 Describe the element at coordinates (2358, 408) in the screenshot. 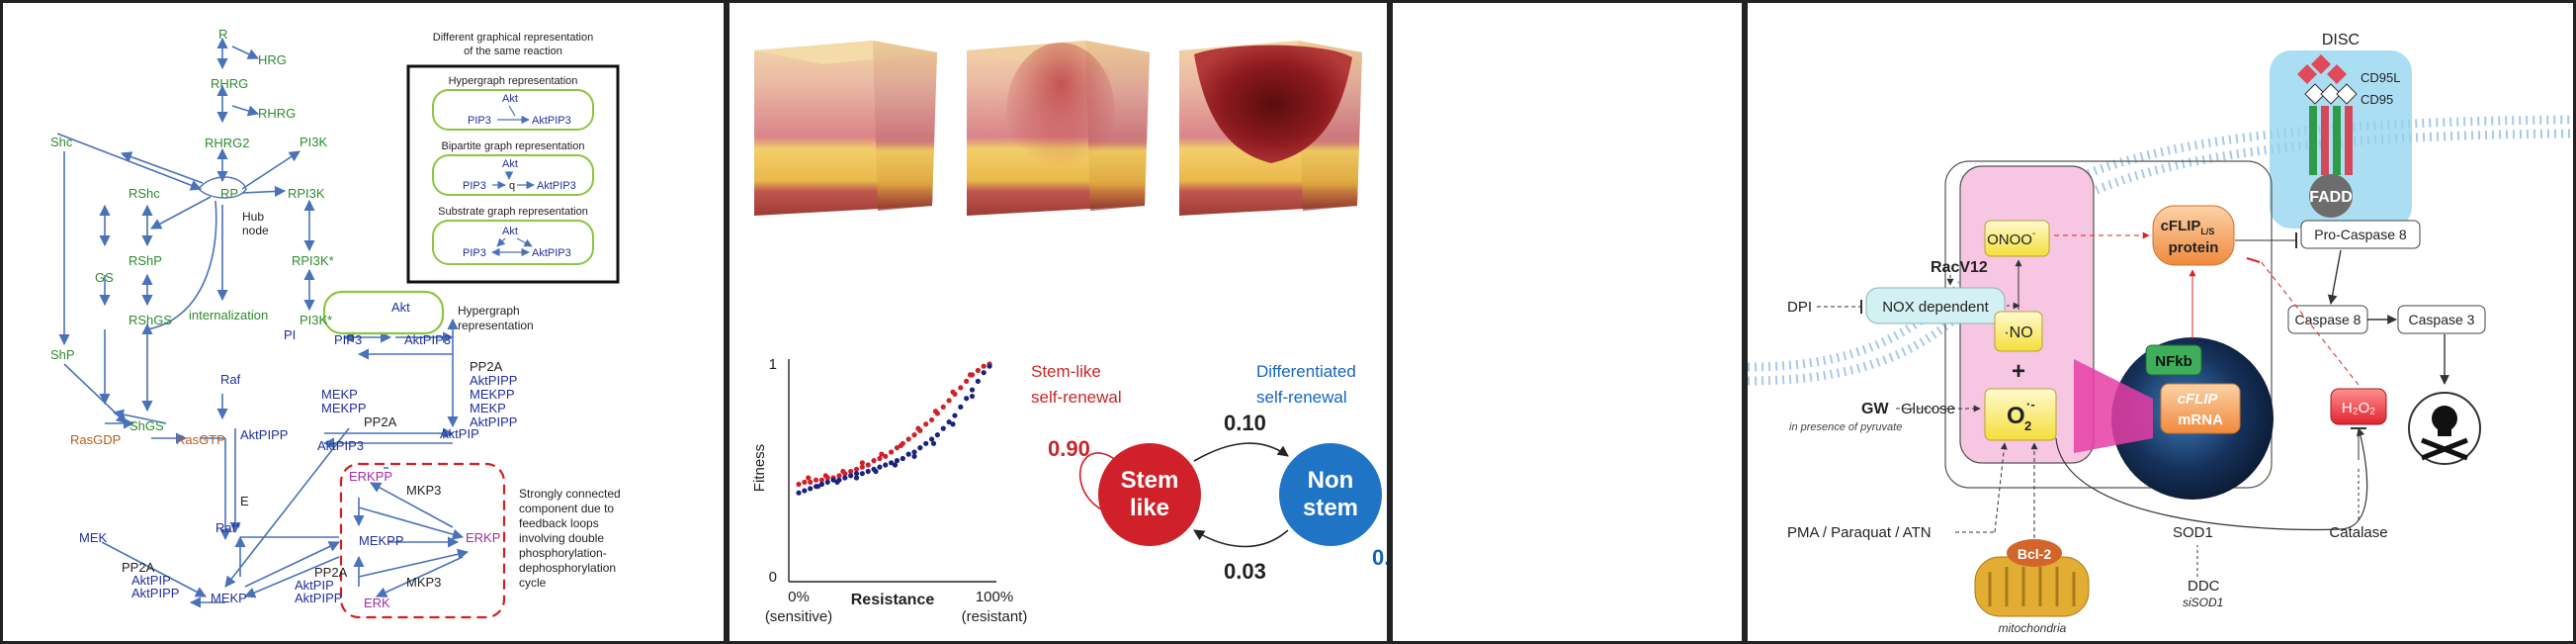

I see `h2o2-label: H₂O₂` at that location.